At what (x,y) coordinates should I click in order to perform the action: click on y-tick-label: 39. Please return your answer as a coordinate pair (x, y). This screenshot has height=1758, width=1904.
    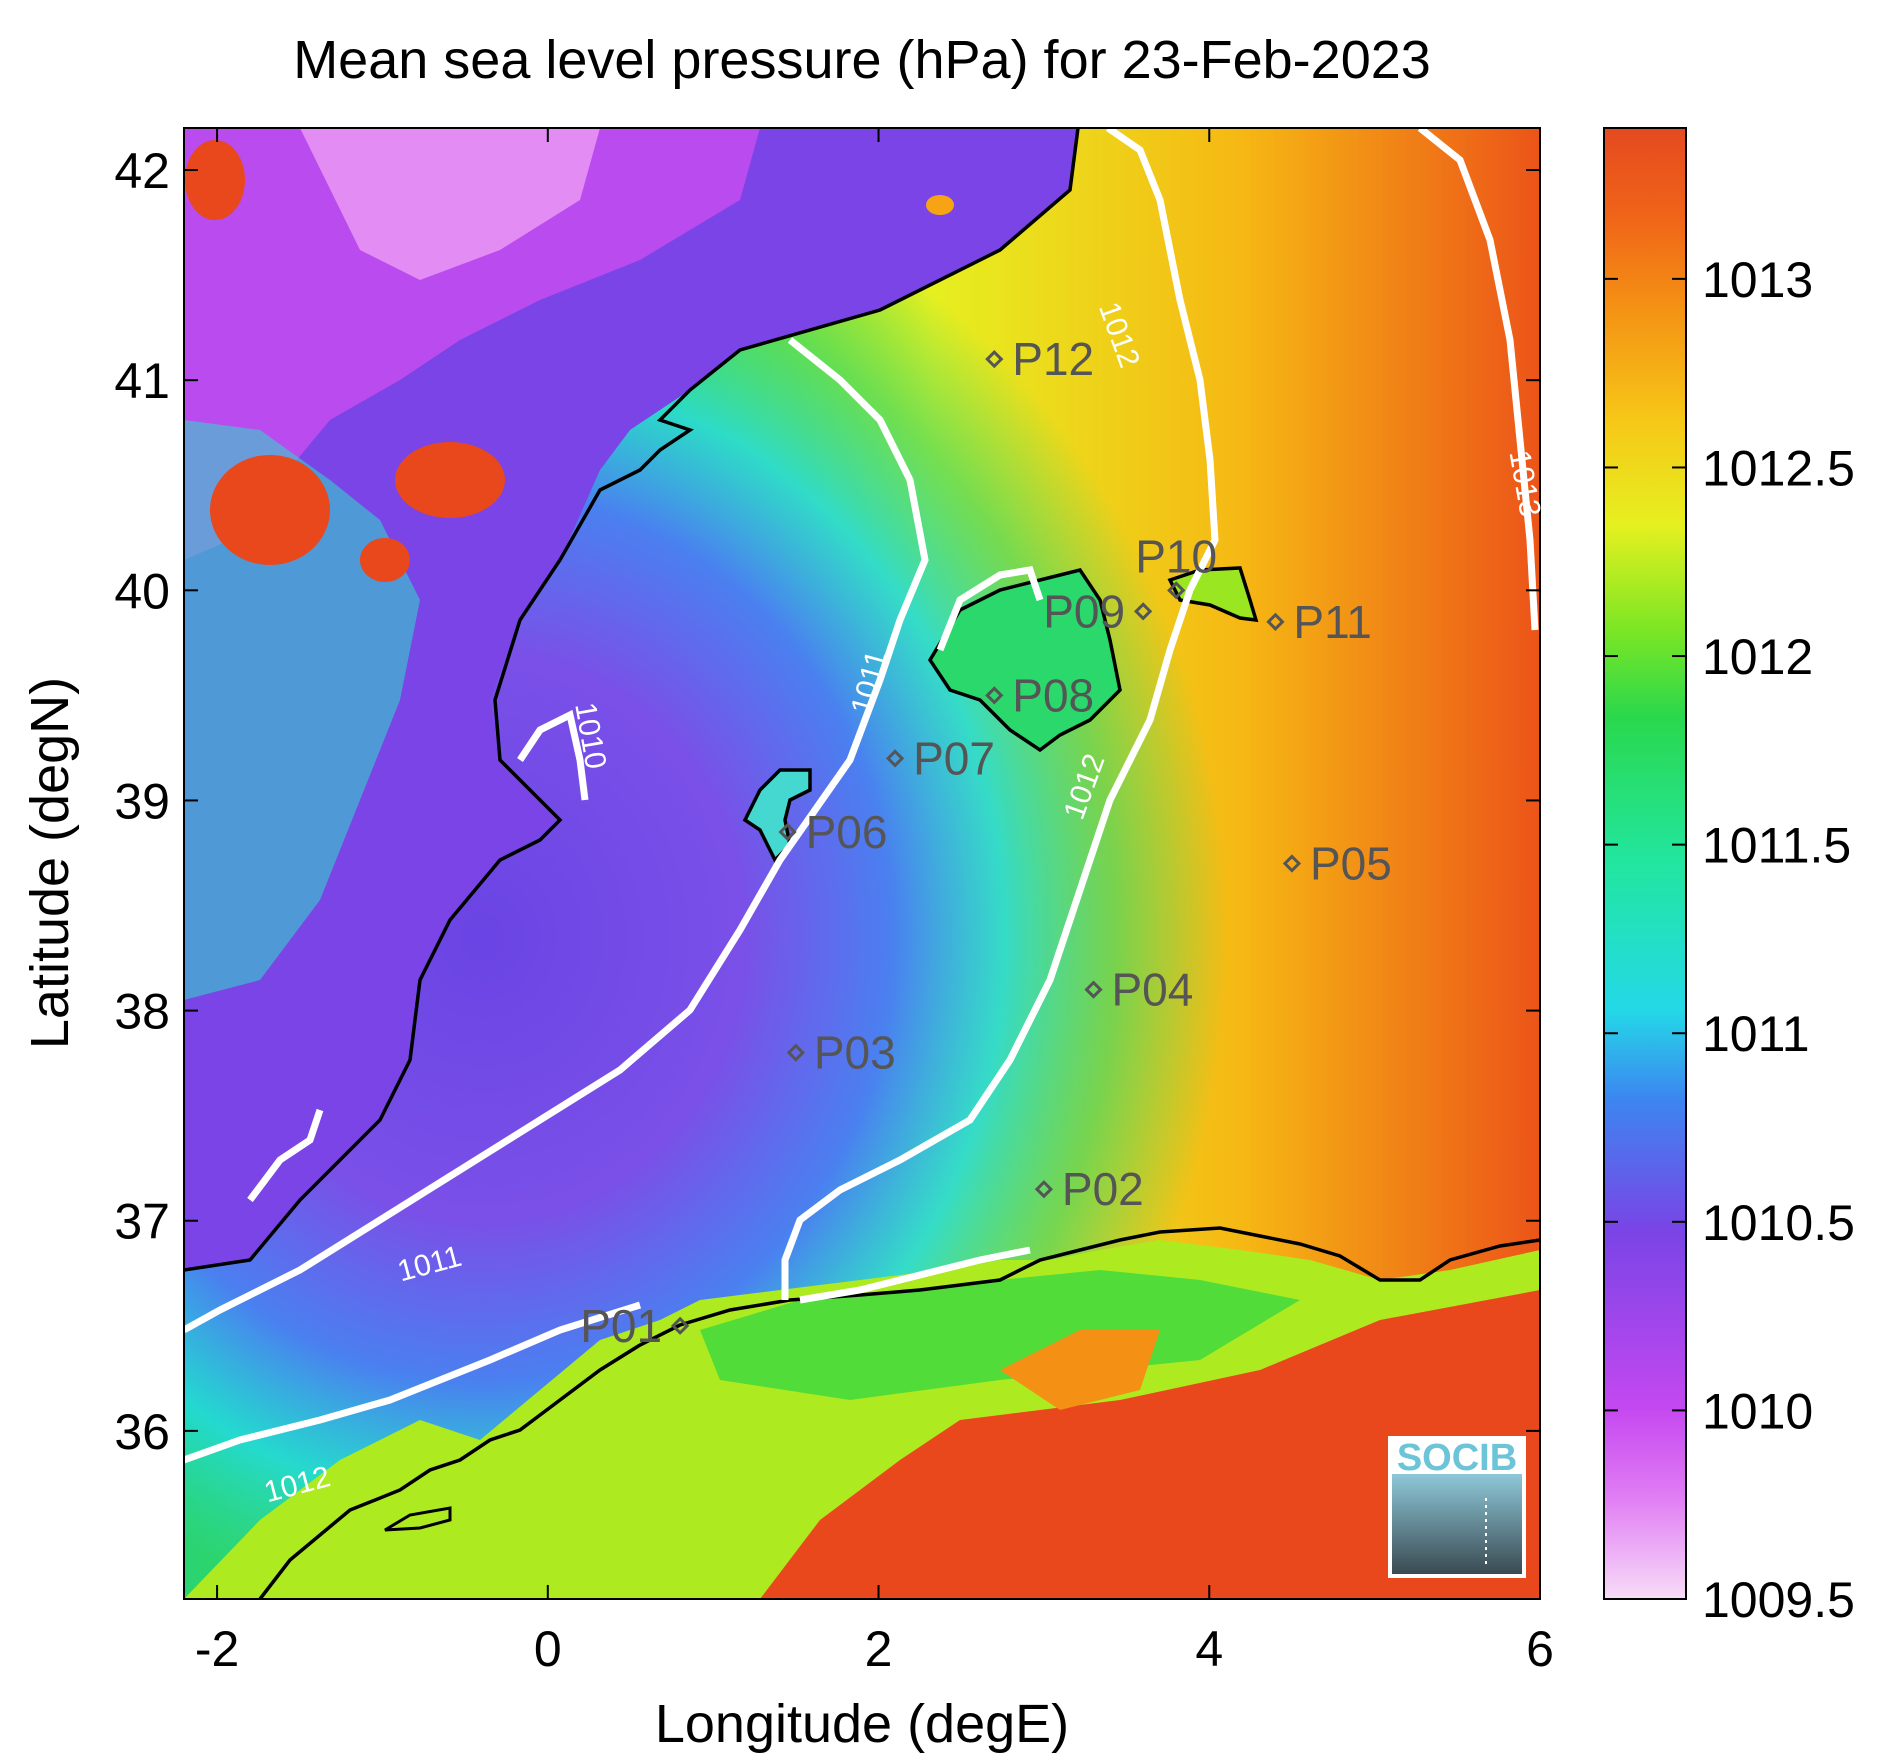
    Looking at the image, I should click on (142, 801).